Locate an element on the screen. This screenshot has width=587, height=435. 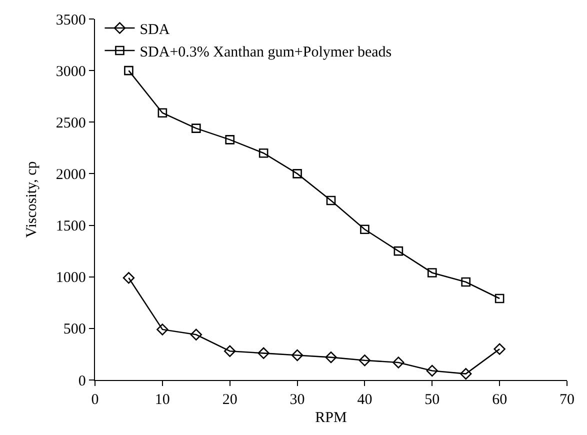
y-tick-label: 2500 is located at coordinates (71, 123).